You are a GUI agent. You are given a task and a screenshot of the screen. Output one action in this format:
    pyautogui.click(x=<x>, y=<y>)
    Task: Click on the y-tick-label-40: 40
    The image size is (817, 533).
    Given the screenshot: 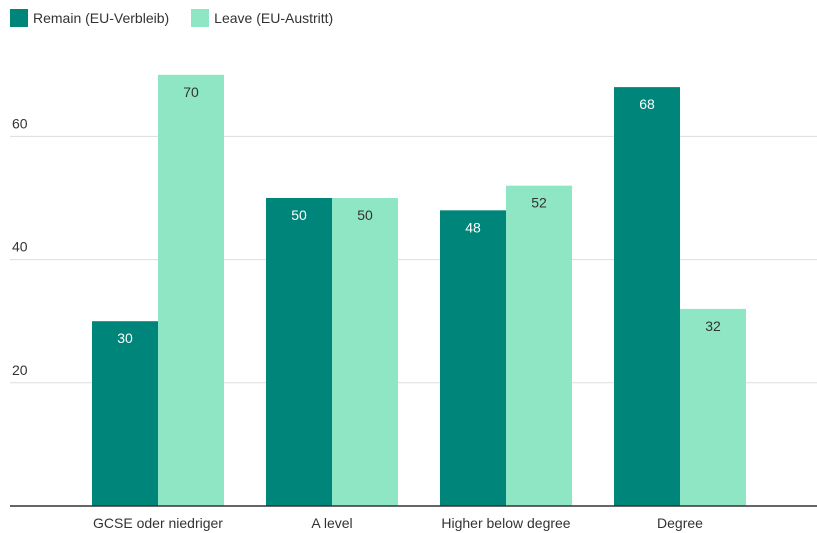 What is the action you would take?
    pyautogui.click(x=20, y=247)
    